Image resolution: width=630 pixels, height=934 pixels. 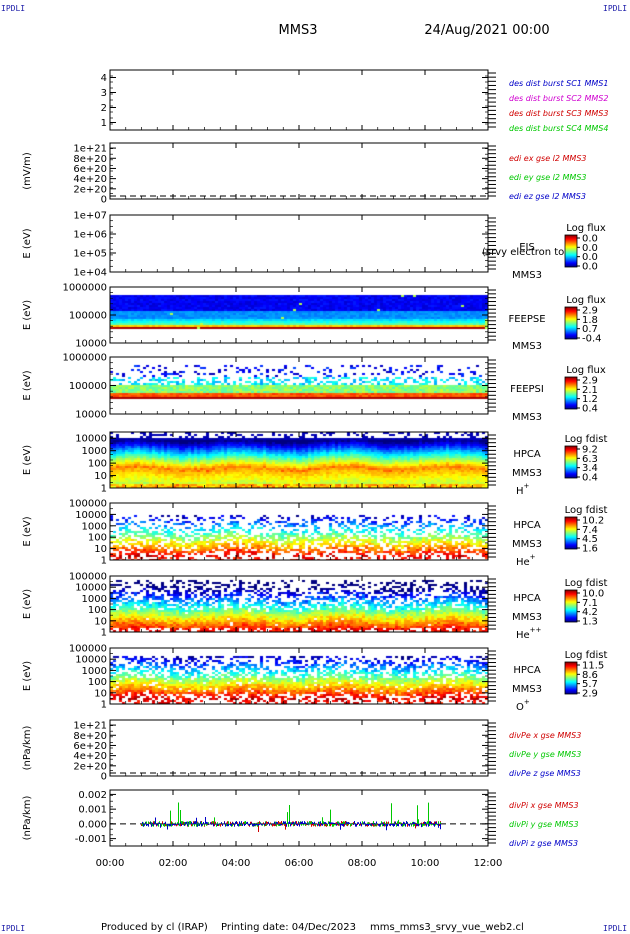 I want to click on spacecraft-label: MMS3, so click(x=527, y=473).